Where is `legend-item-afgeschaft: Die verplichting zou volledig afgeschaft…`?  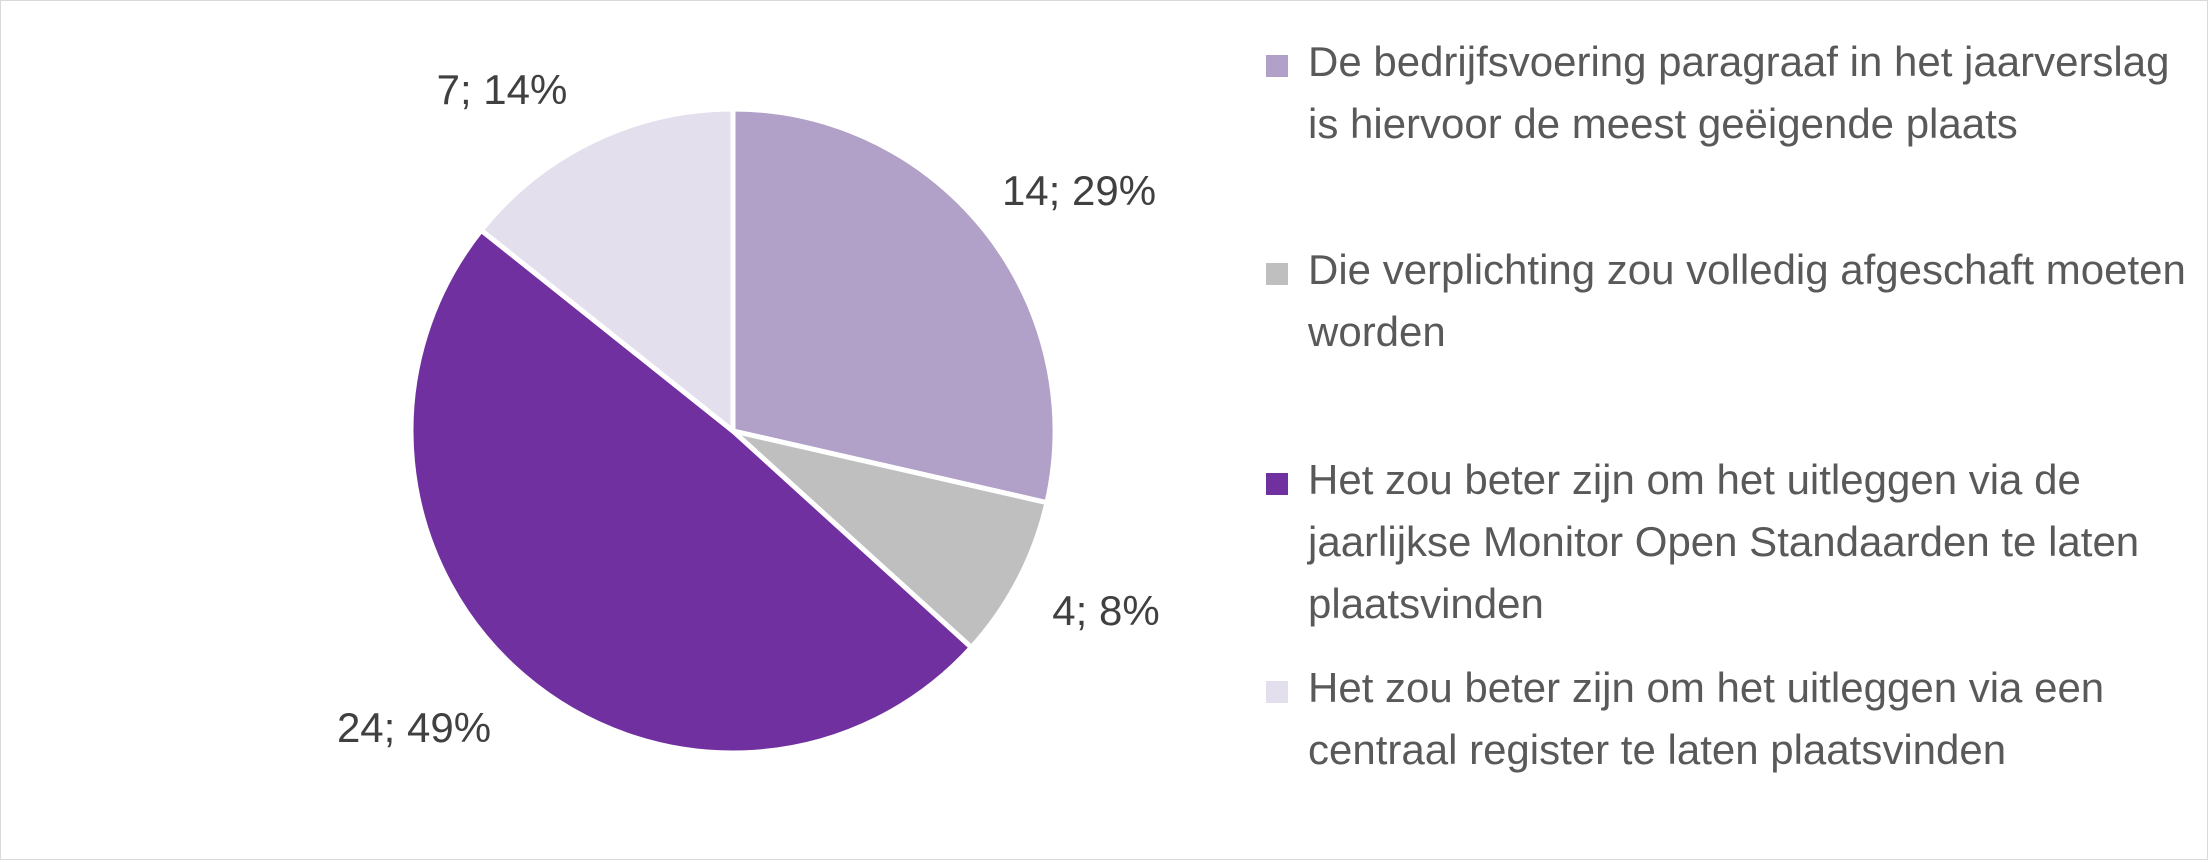 legend-item-afgeschaft: Die verplichting zou volledig afgeschaft… is located at coordinates (1737, 301).